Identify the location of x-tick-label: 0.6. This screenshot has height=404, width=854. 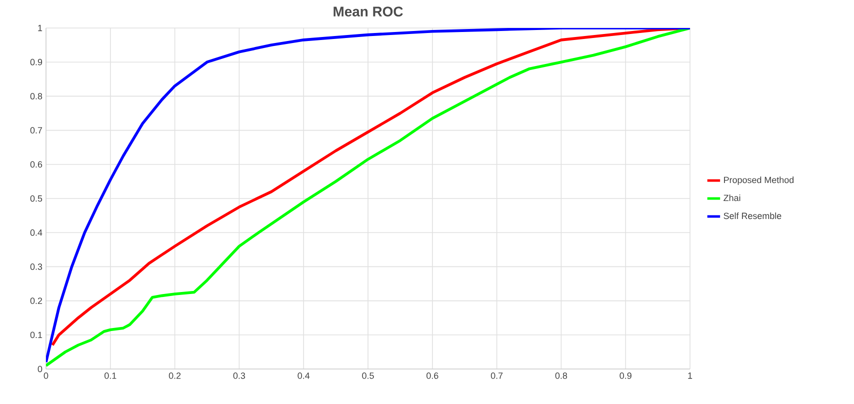
(432, 375).